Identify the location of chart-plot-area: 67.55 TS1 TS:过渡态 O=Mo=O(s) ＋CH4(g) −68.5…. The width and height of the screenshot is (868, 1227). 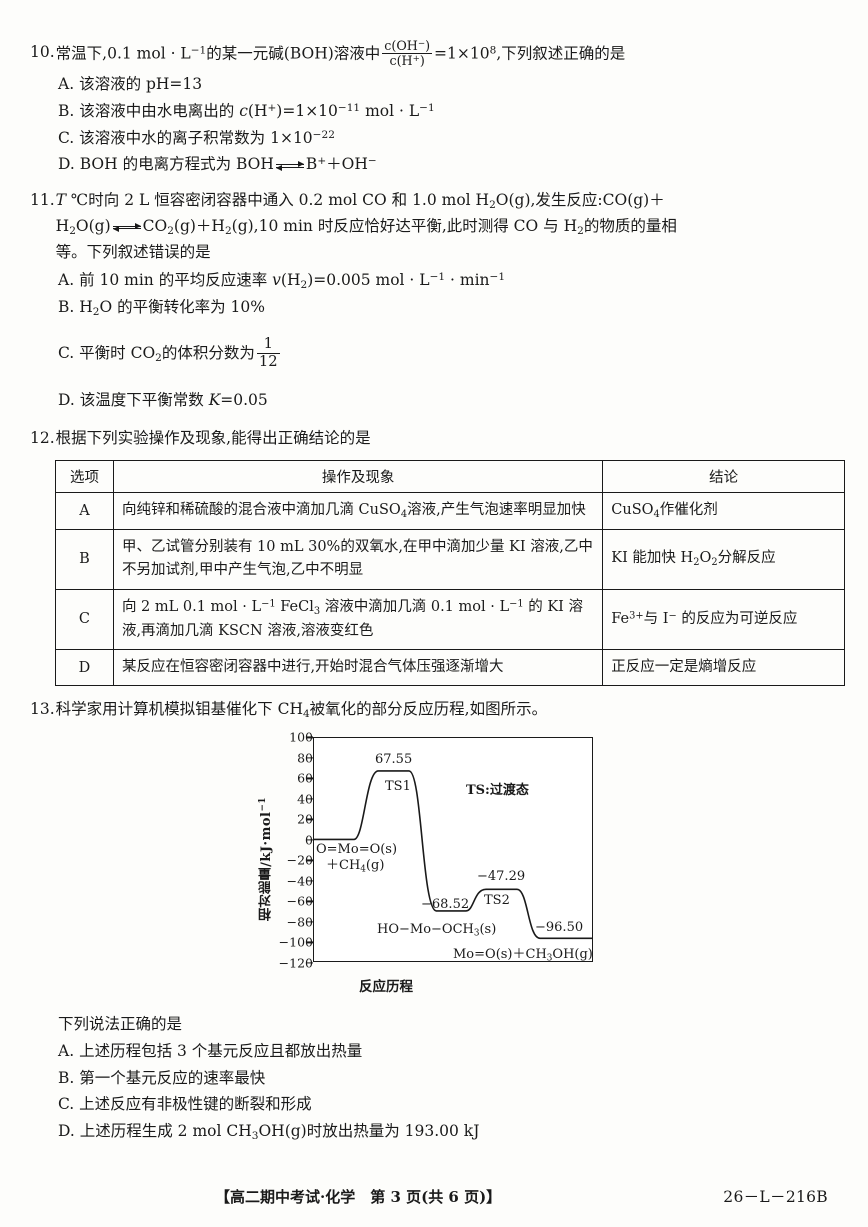
(453, 850).